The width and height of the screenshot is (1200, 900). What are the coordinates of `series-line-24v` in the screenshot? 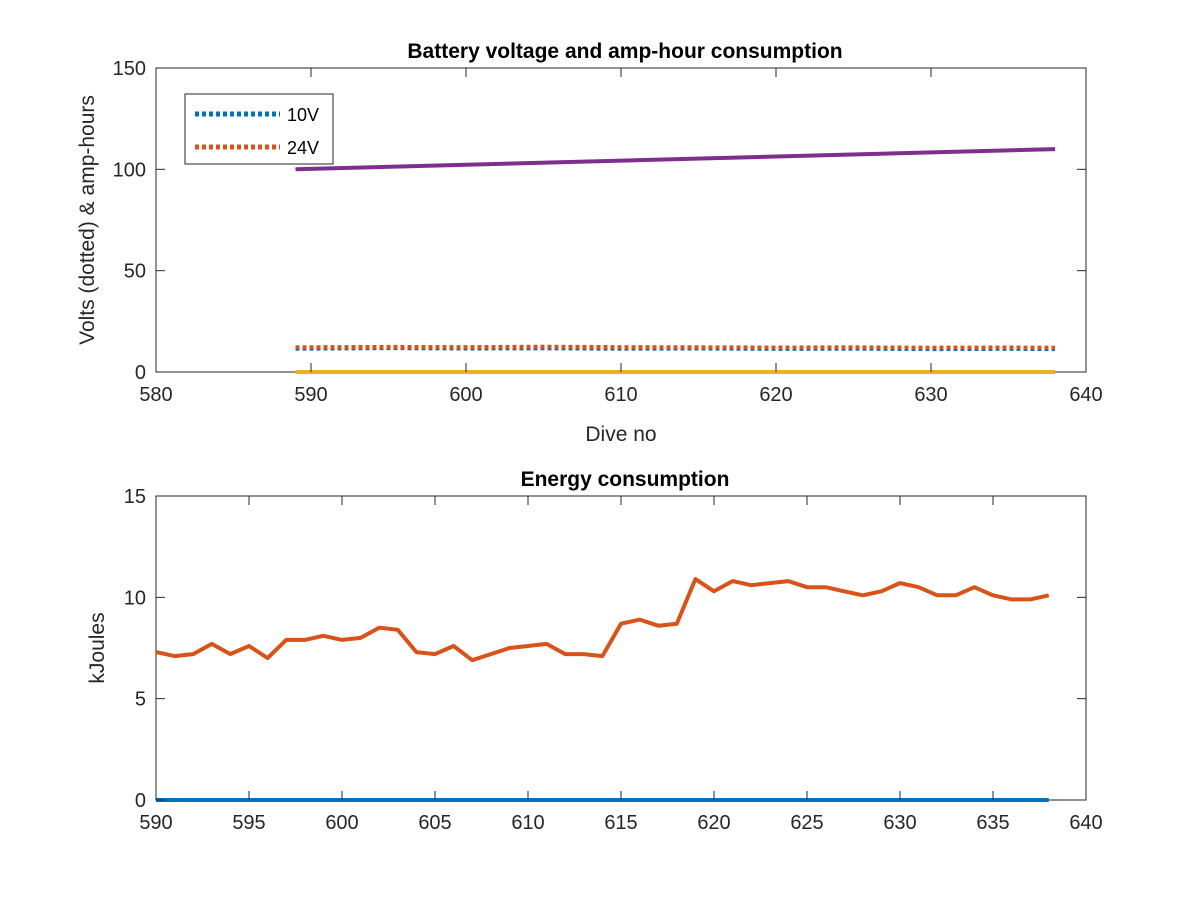 It's located at (675, 347).